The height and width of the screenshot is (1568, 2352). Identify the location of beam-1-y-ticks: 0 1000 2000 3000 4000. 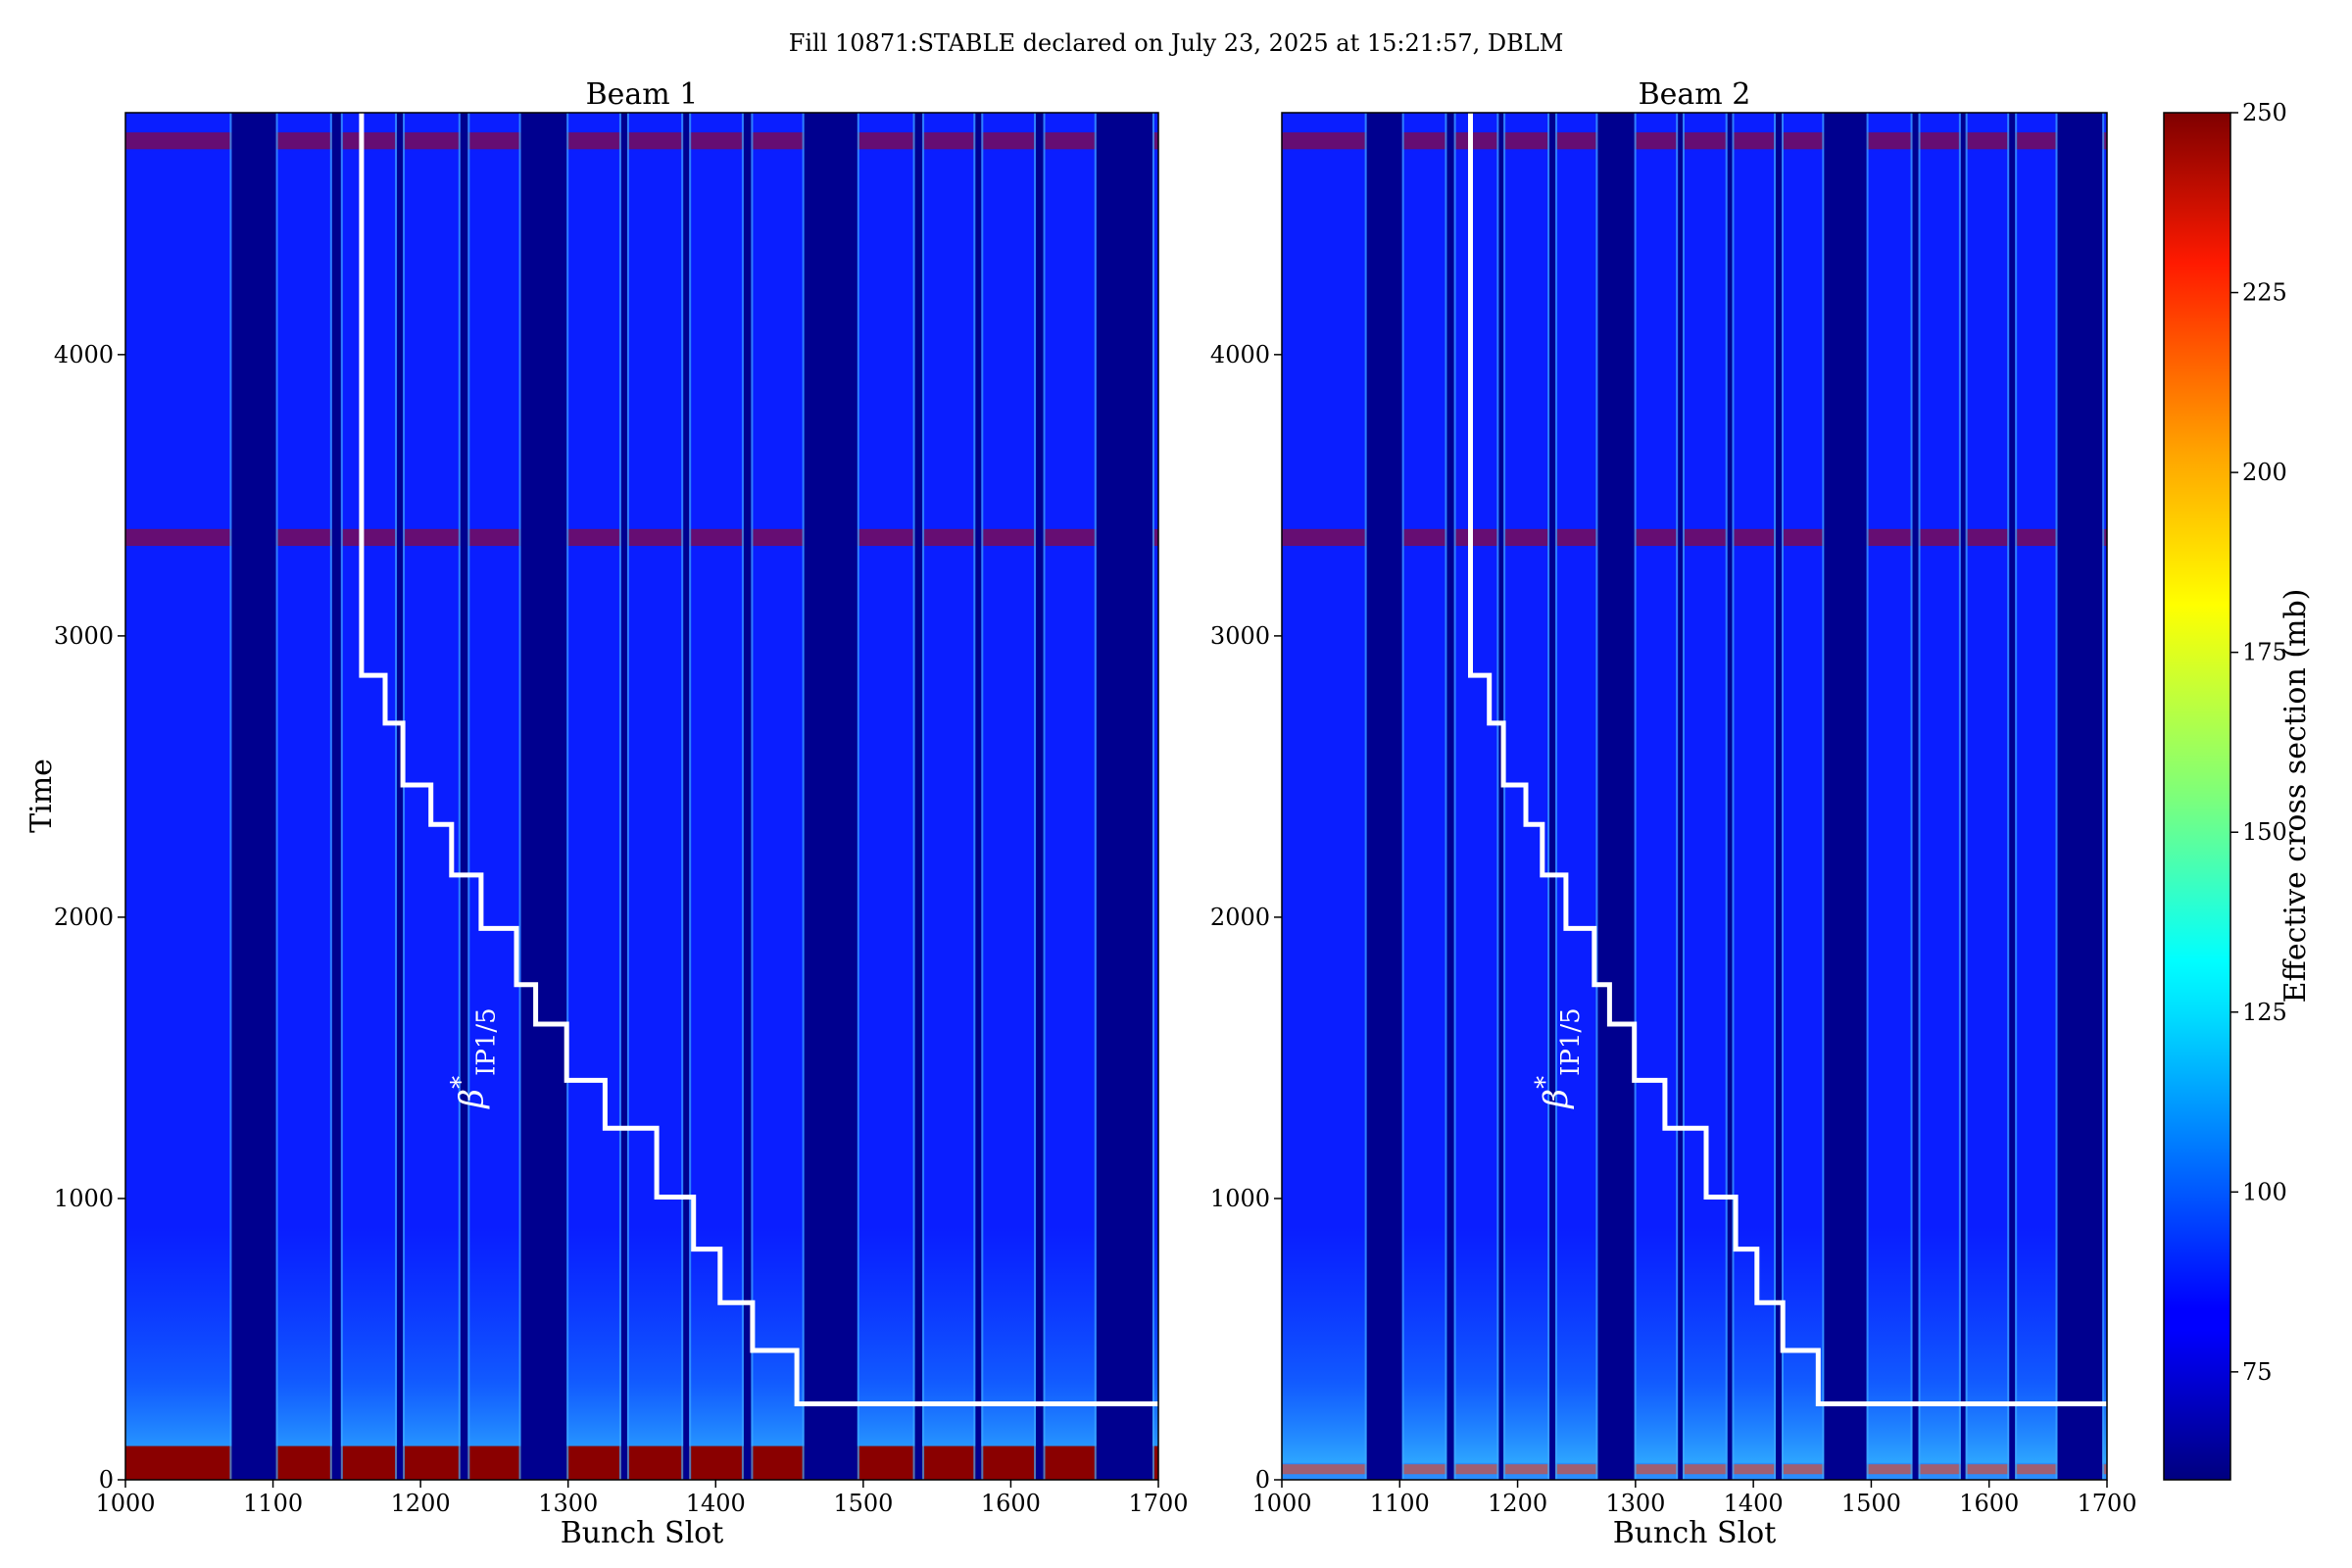
(89, 917).